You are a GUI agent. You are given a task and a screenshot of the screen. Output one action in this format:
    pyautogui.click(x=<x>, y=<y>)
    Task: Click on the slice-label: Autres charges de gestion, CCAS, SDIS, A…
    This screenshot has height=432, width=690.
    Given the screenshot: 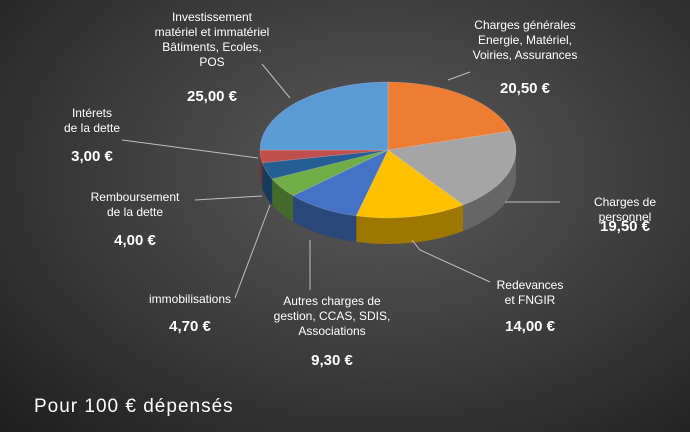 What is the action you would take?
    pyautogui.click(x=332, y=316)
    